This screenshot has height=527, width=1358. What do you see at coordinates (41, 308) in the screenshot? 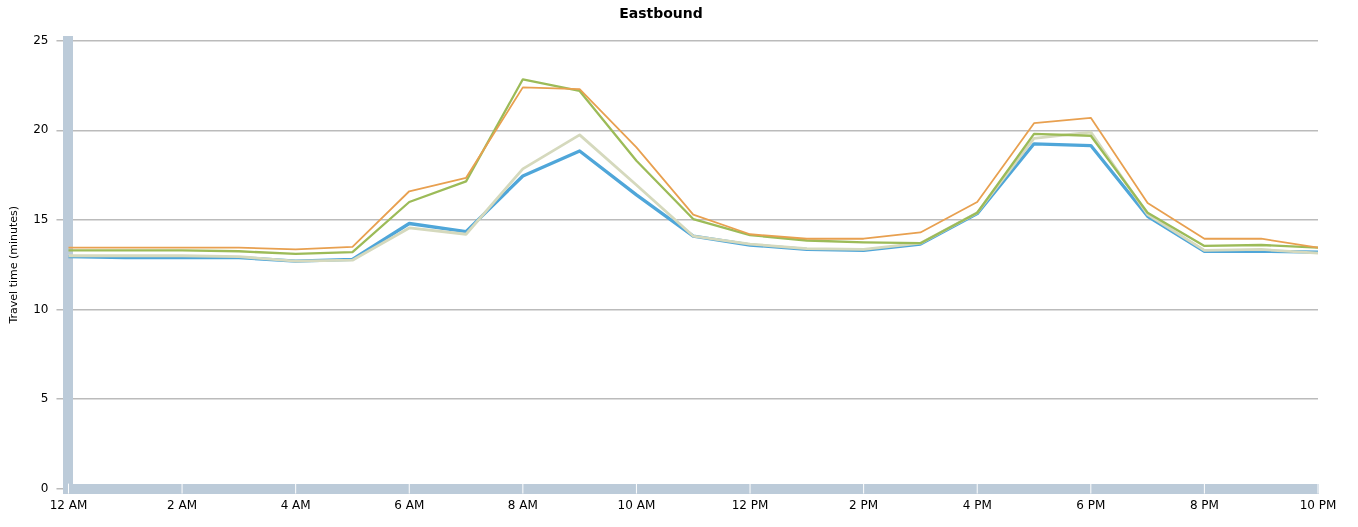
I see `y-tick-label: 10` at bounding box center [41, 308].